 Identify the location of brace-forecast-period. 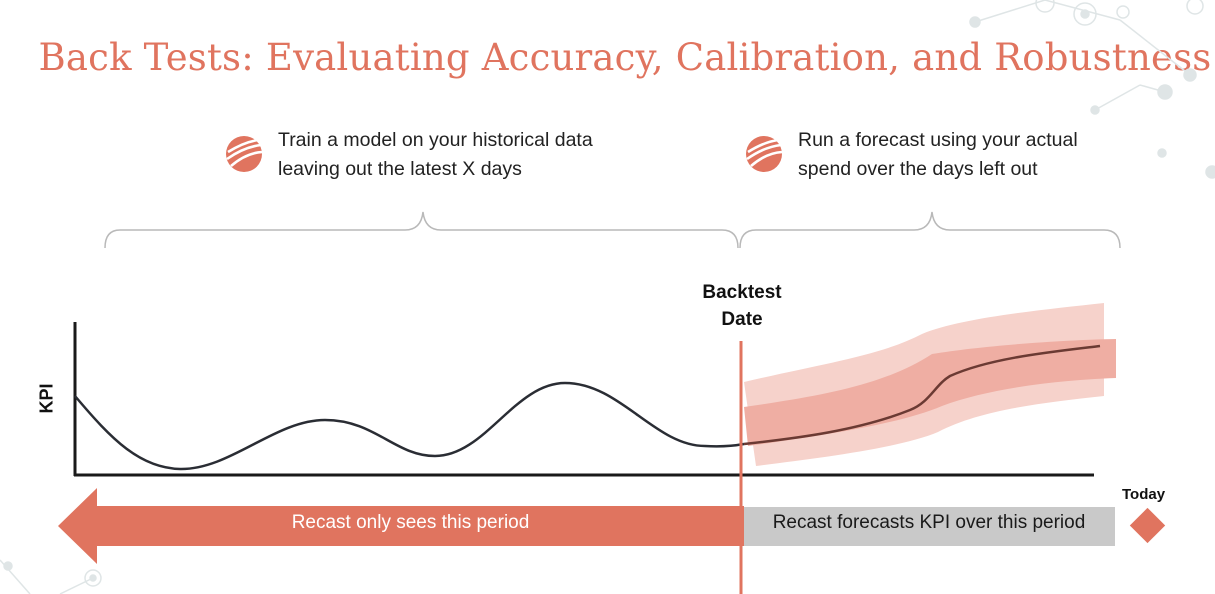
(930, 230).